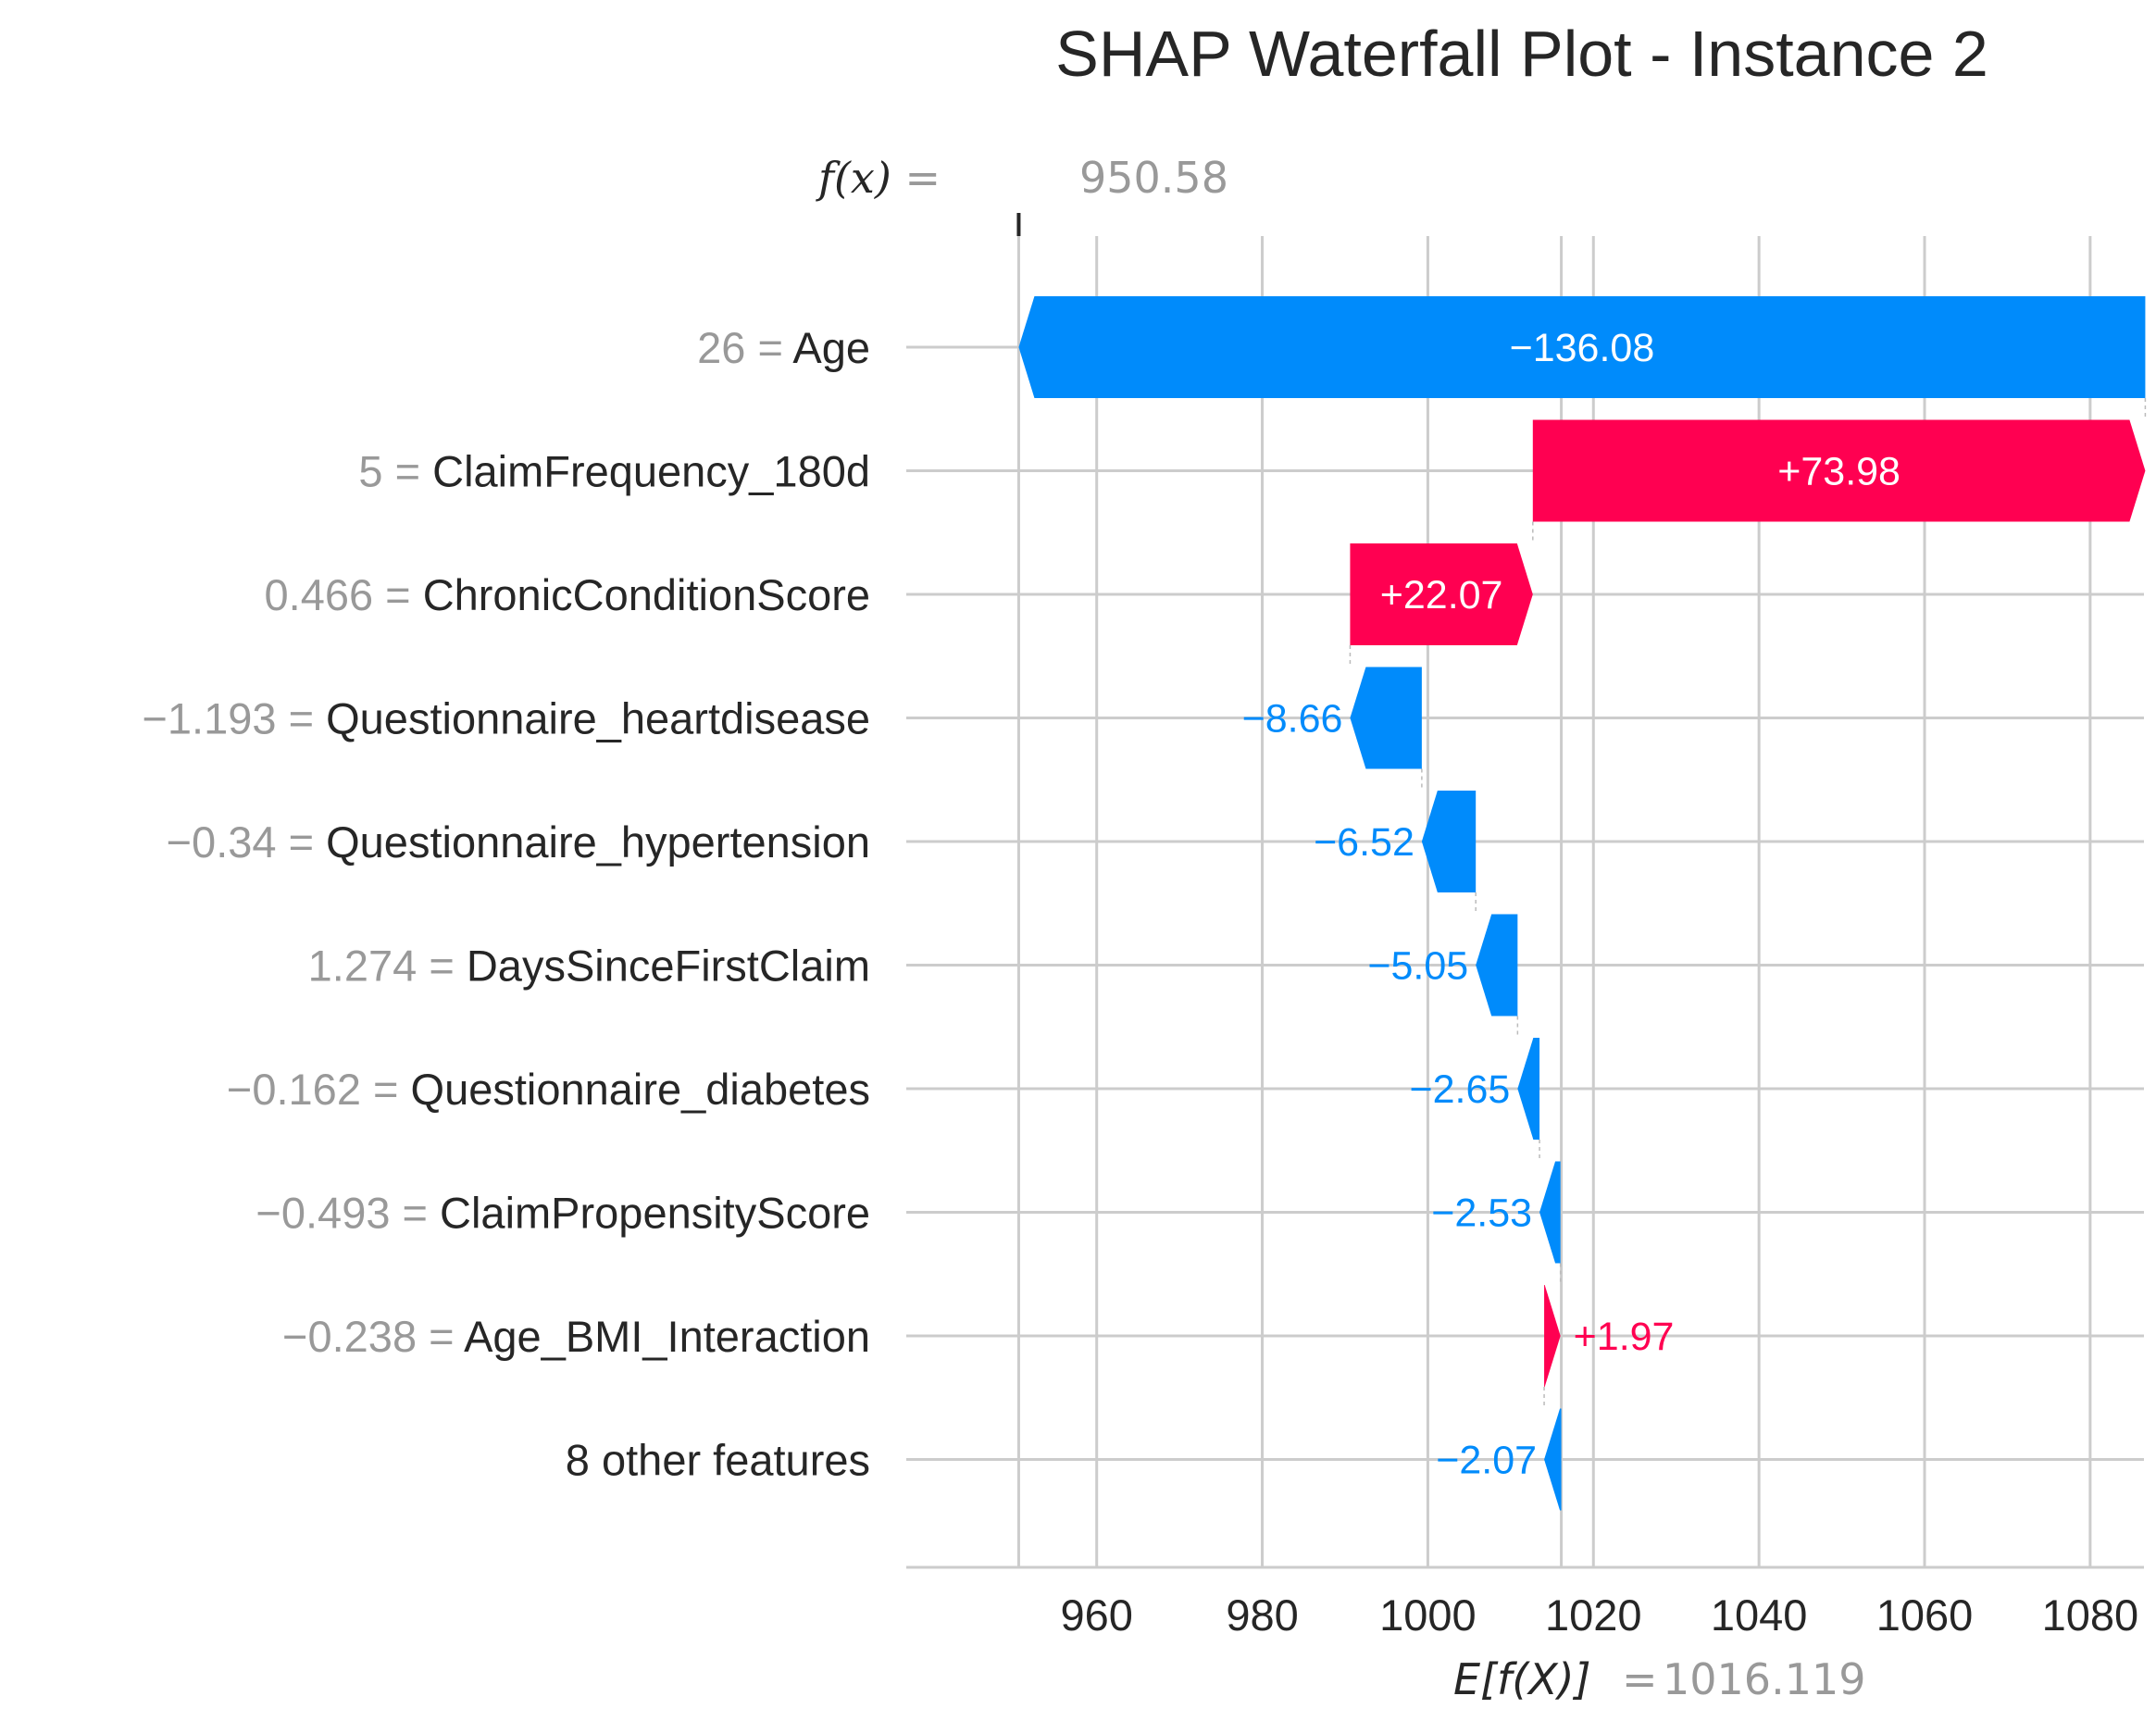 This screenshot has width=2156, height=1721. I want to click on bar-value-label: −136.08, so click(1582, 348).